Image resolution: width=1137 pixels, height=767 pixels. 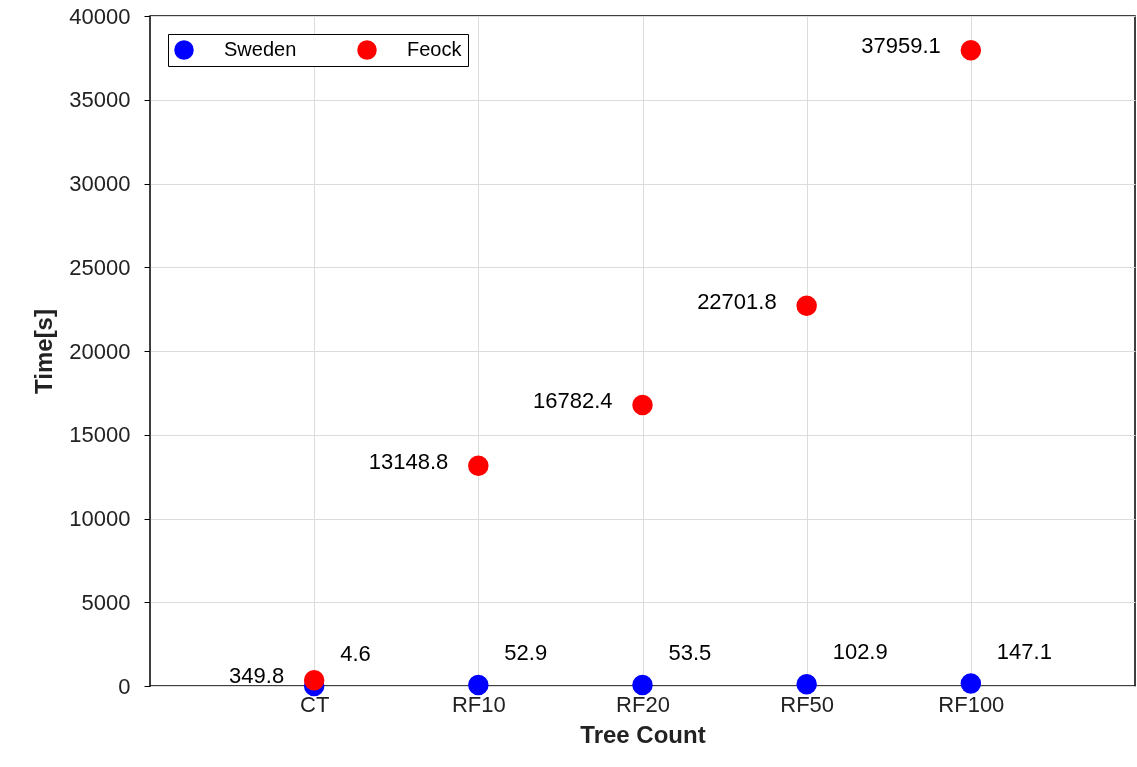 I want to click on x-tick-label: RF100, so click(x=971, y=704).